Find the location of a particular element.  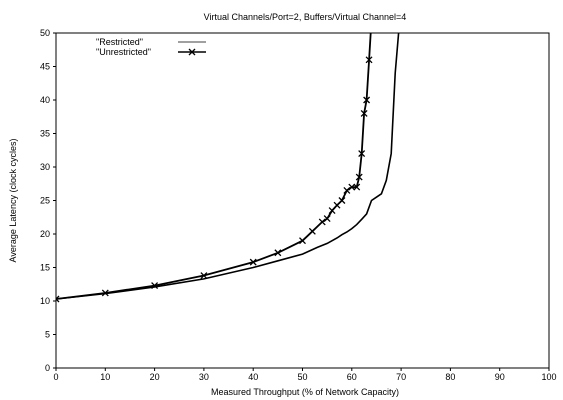

legend: "Restricted""Unrestricted" is located at coordinates (151, 47).